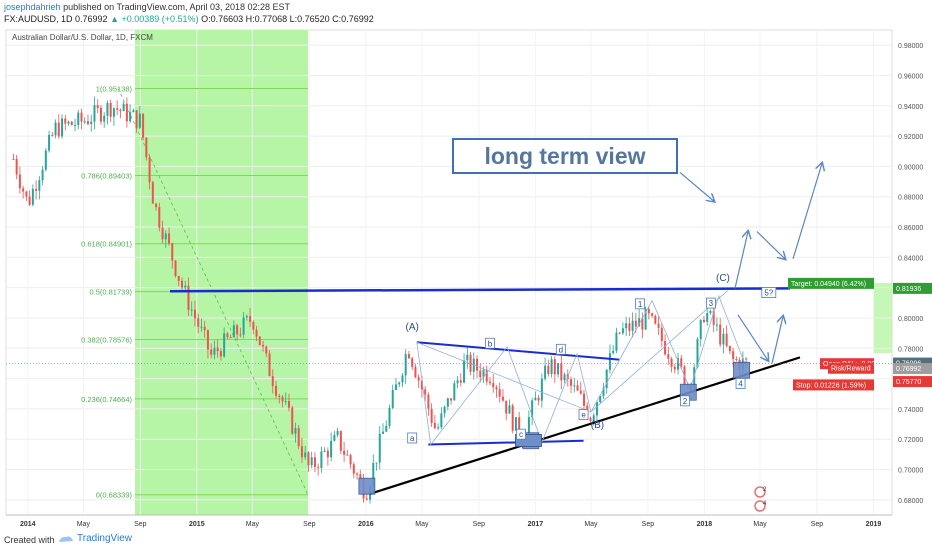 This screenshot has width=932, height=550. I want to click on chart-title: Australian Dollar/U.S. Dollar, 1D, FXCM, so click(82, 37).